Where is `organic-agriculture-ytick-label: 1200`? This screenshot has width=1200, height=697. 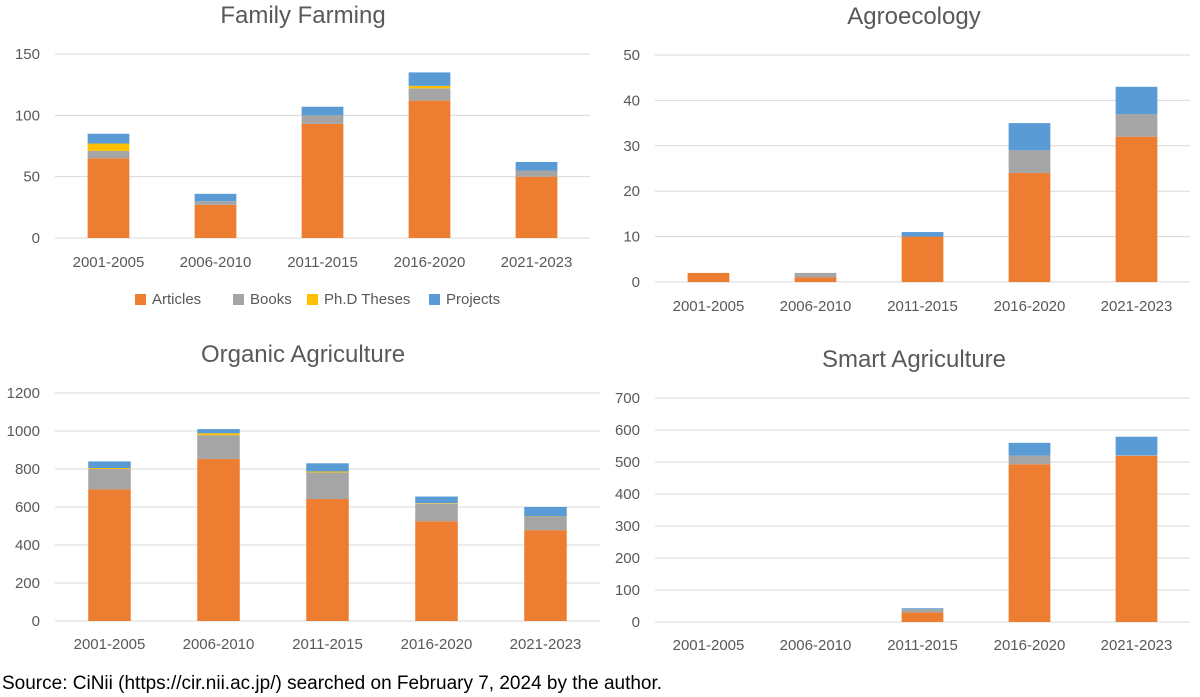
organic-agriculture-ytick-label: 1200 is located at coordinates (23, 393).